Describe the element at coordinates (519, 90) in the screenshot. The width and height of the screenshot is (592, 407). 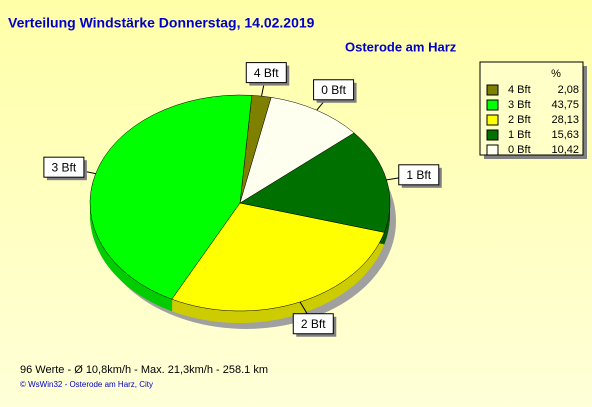
I see `legend-label: 4 Bft` at that location.